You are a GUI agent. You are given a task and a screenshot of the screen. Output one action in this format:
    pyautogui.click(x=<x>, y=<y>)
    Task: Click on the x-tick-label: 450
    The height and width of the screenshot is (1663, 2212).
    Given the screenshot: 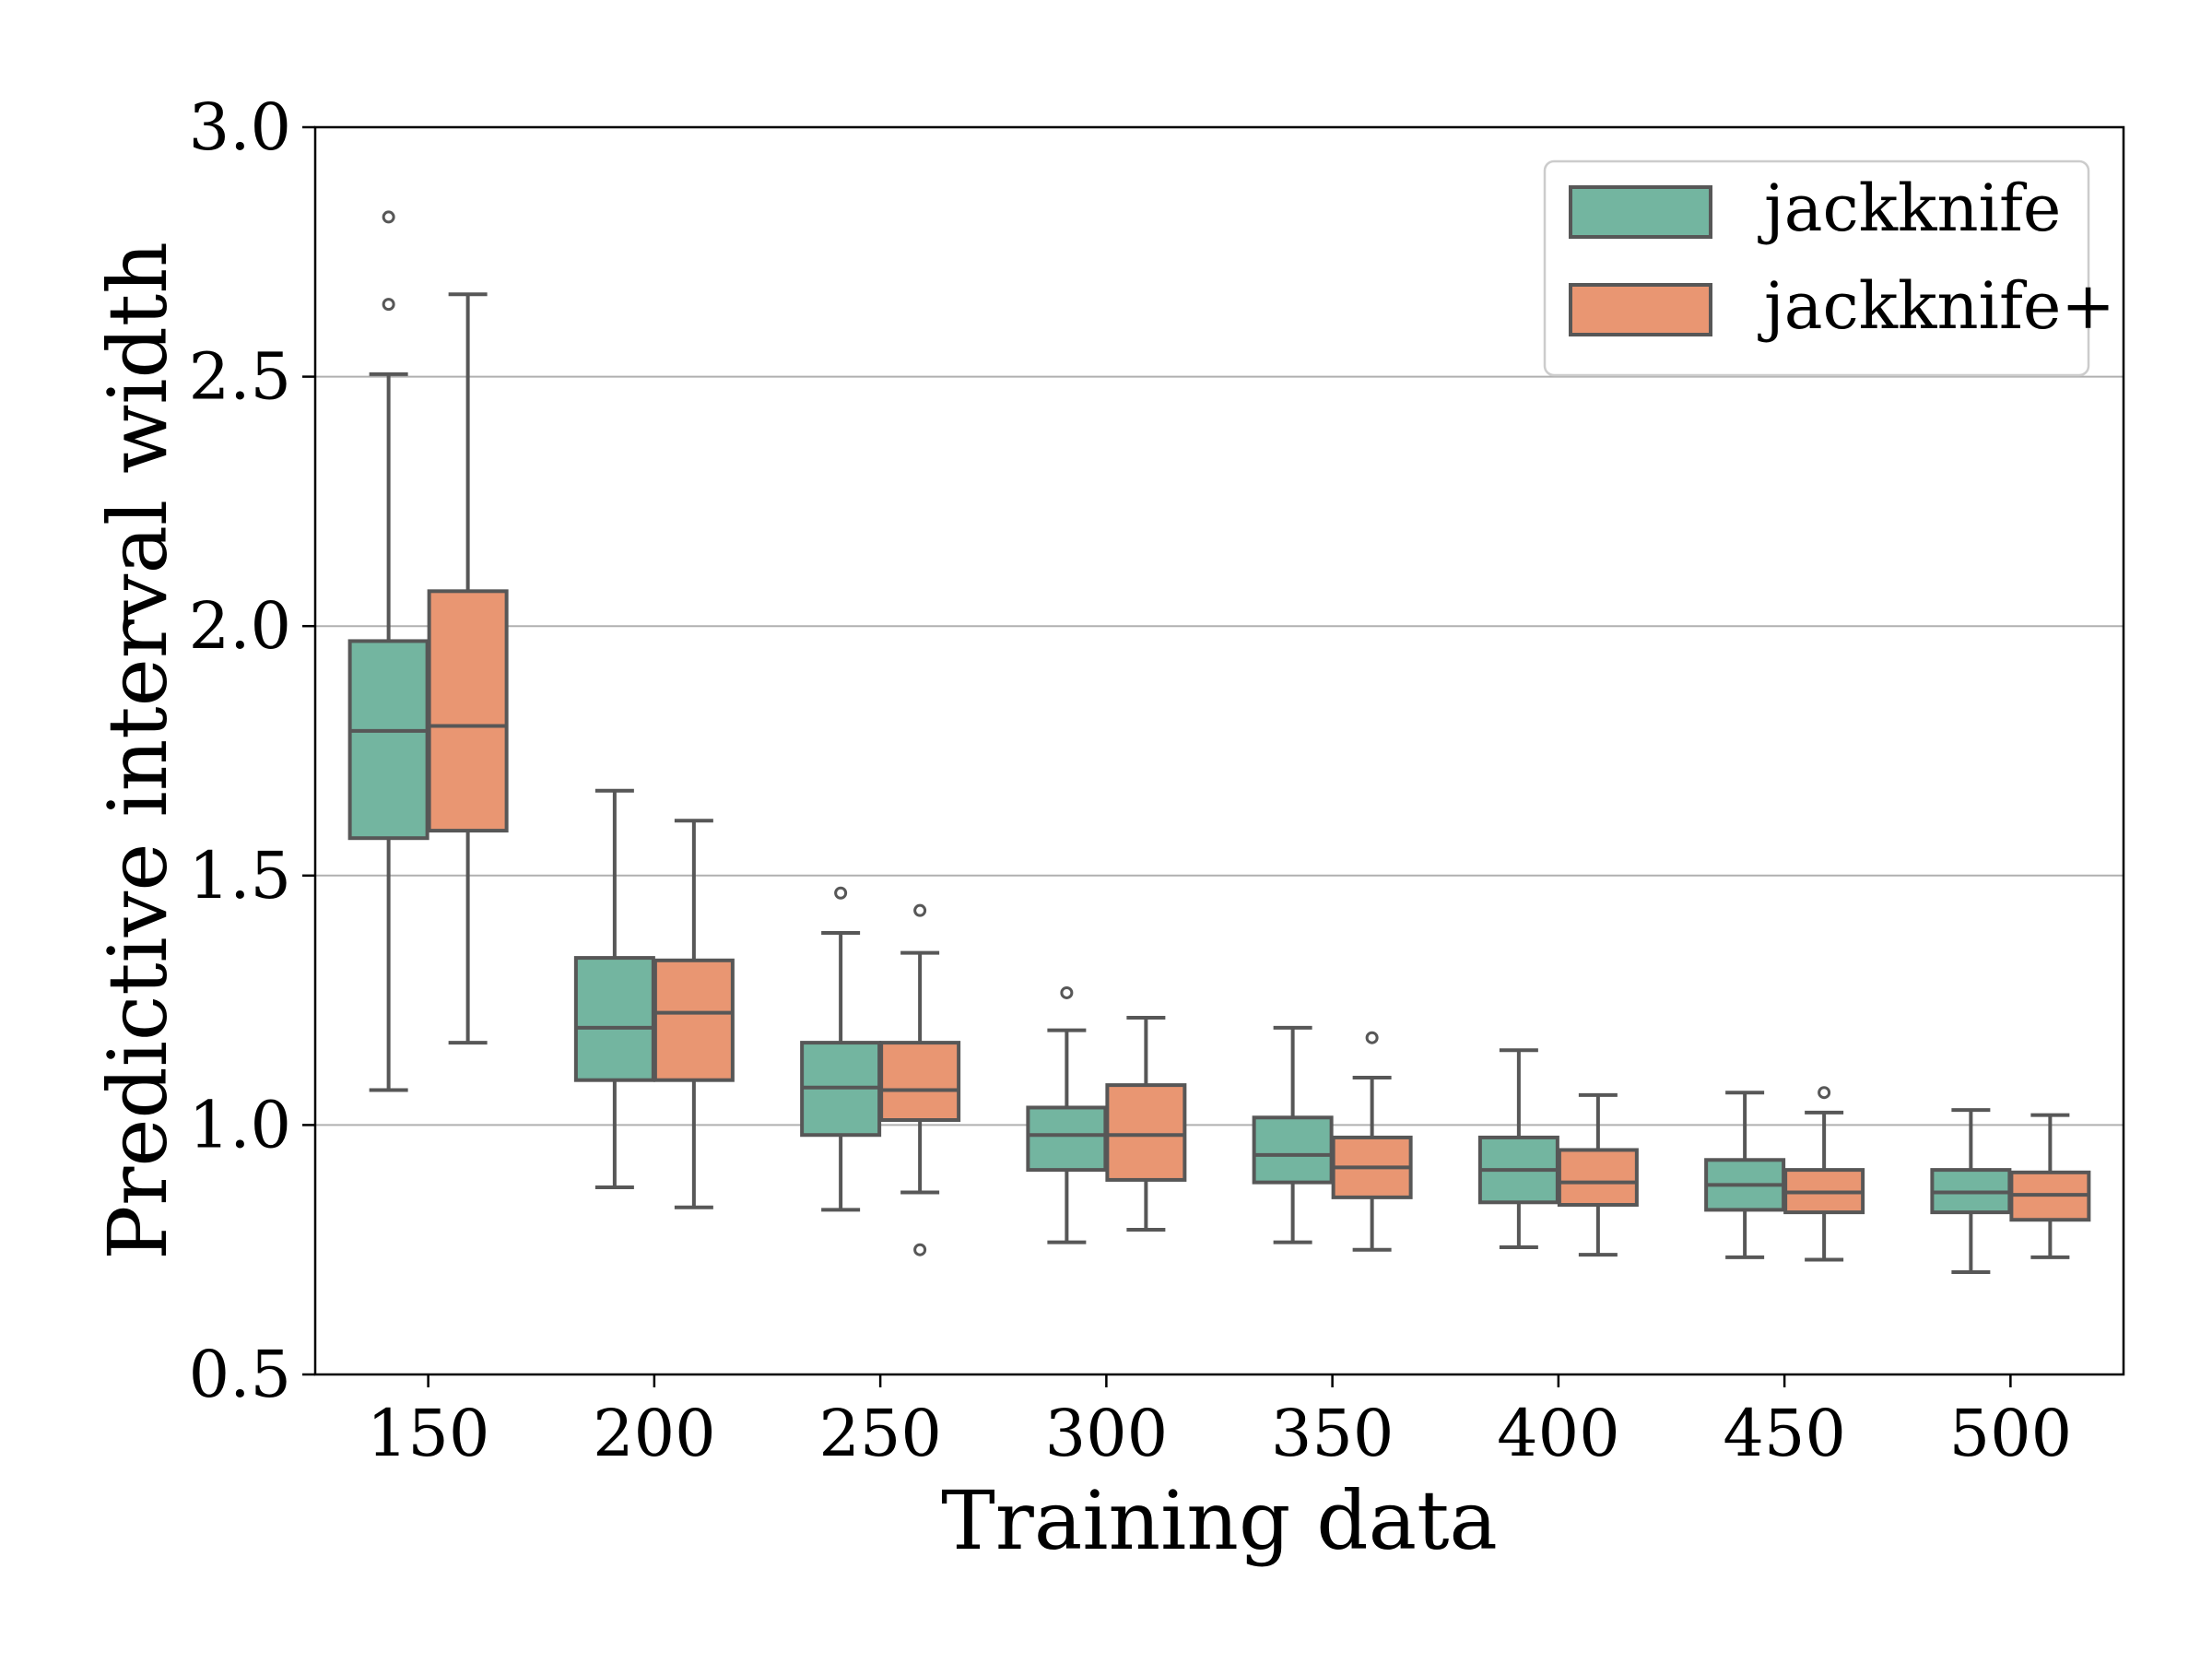 What is the action you would take?
    pyautogui.click(x=1784, y=1433)
    